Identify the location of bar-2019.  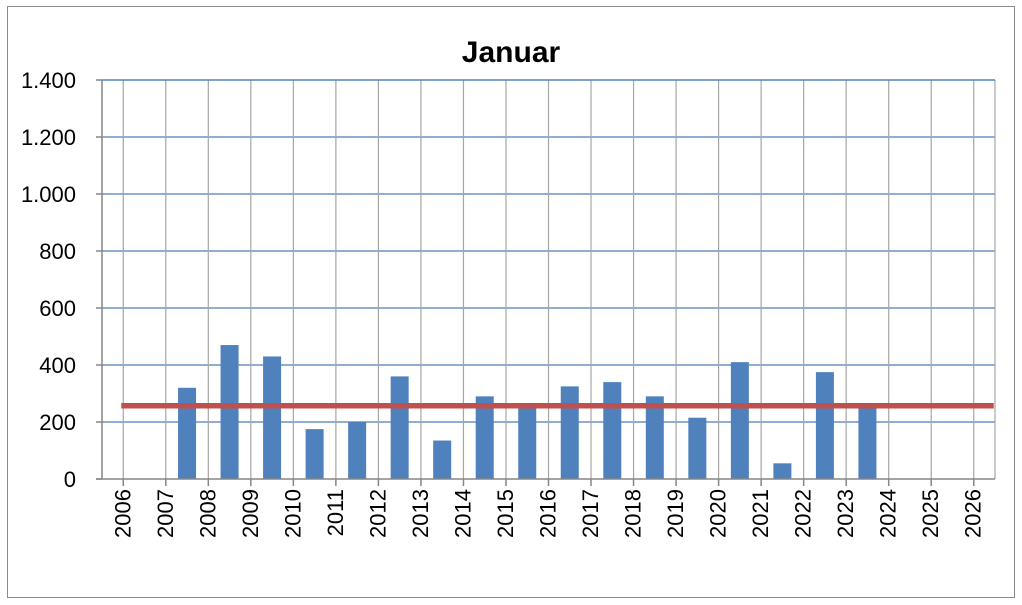
(697, 448).